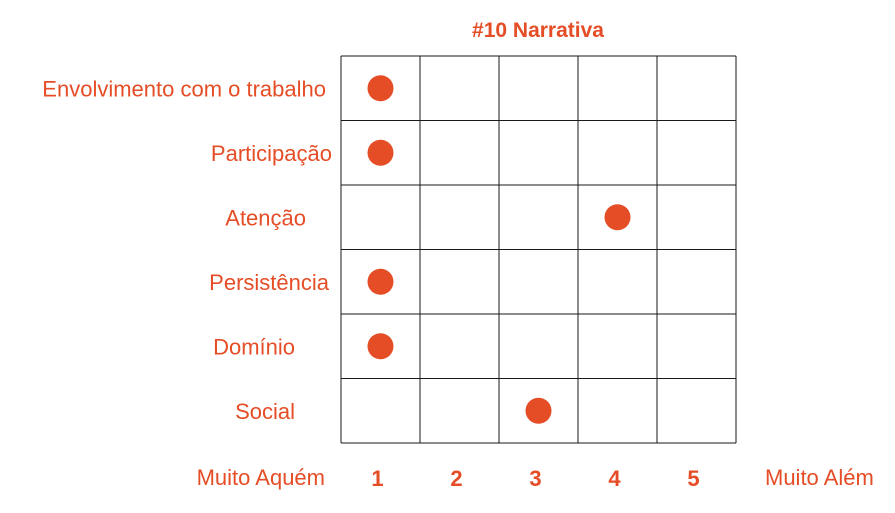 The height and width of the screenshot is (513, 895). What do you see at coordinates (269, 282) in the screenshot?
I see `row-label: Persistência` at bounding box center [269, 282].